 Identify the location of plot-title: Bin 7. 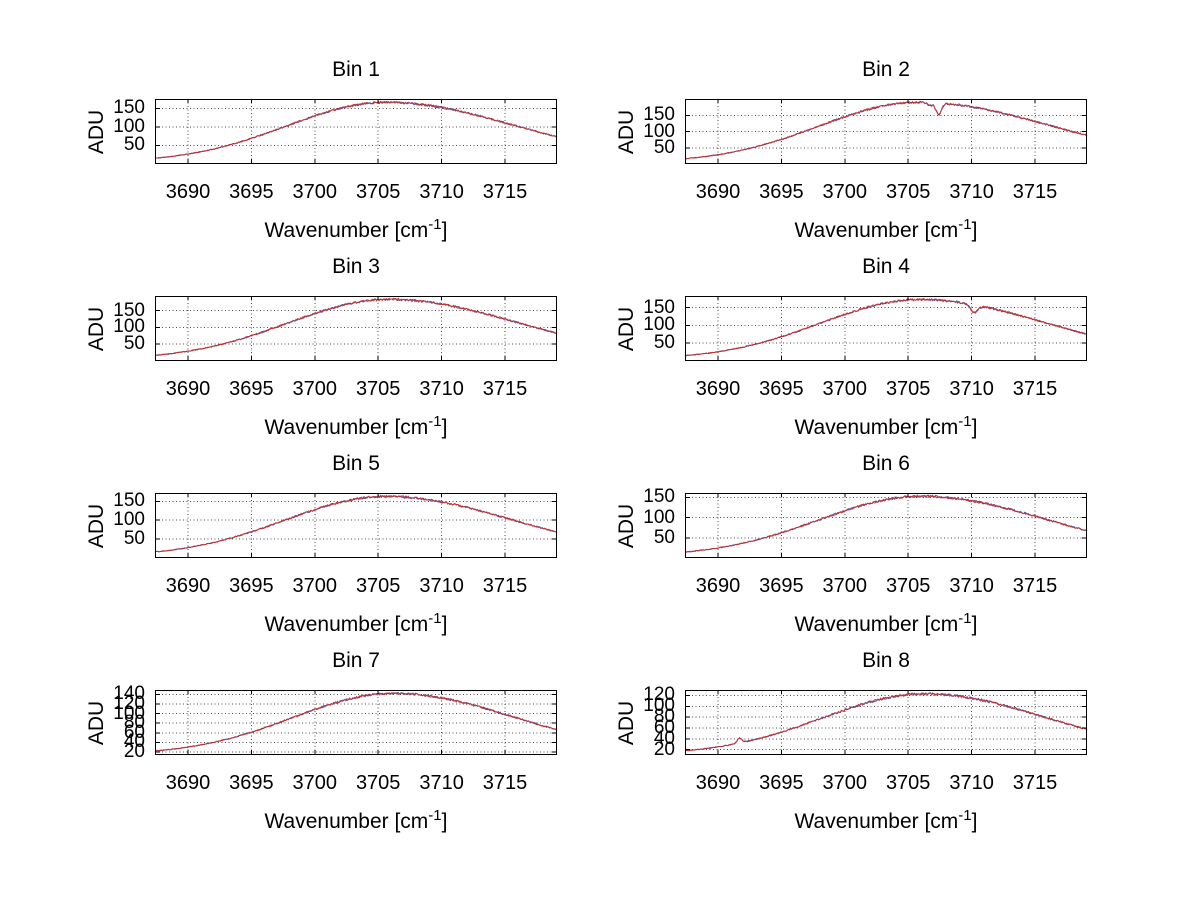
(356, 660).